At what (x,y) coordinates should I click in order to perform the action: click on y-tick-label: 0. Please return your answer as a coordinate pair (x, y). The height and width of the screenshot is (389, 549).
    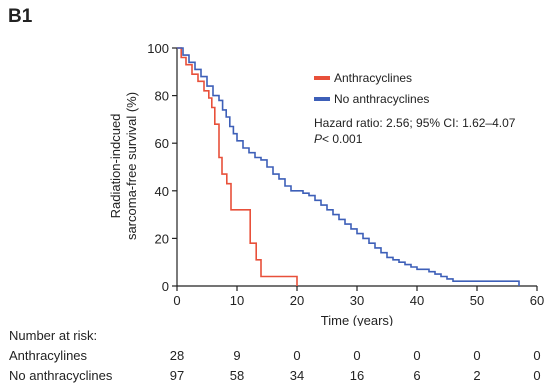
    Looking at the image, I should click on (165, 286).